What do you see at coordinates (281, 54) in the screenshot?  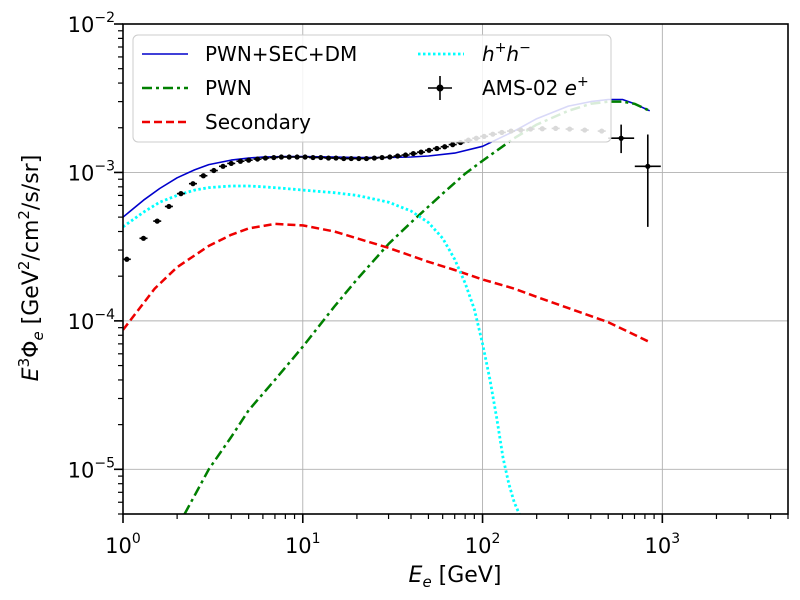 I see `legend-label: PWN+SEC+DM` at bounding box center [281, 54].